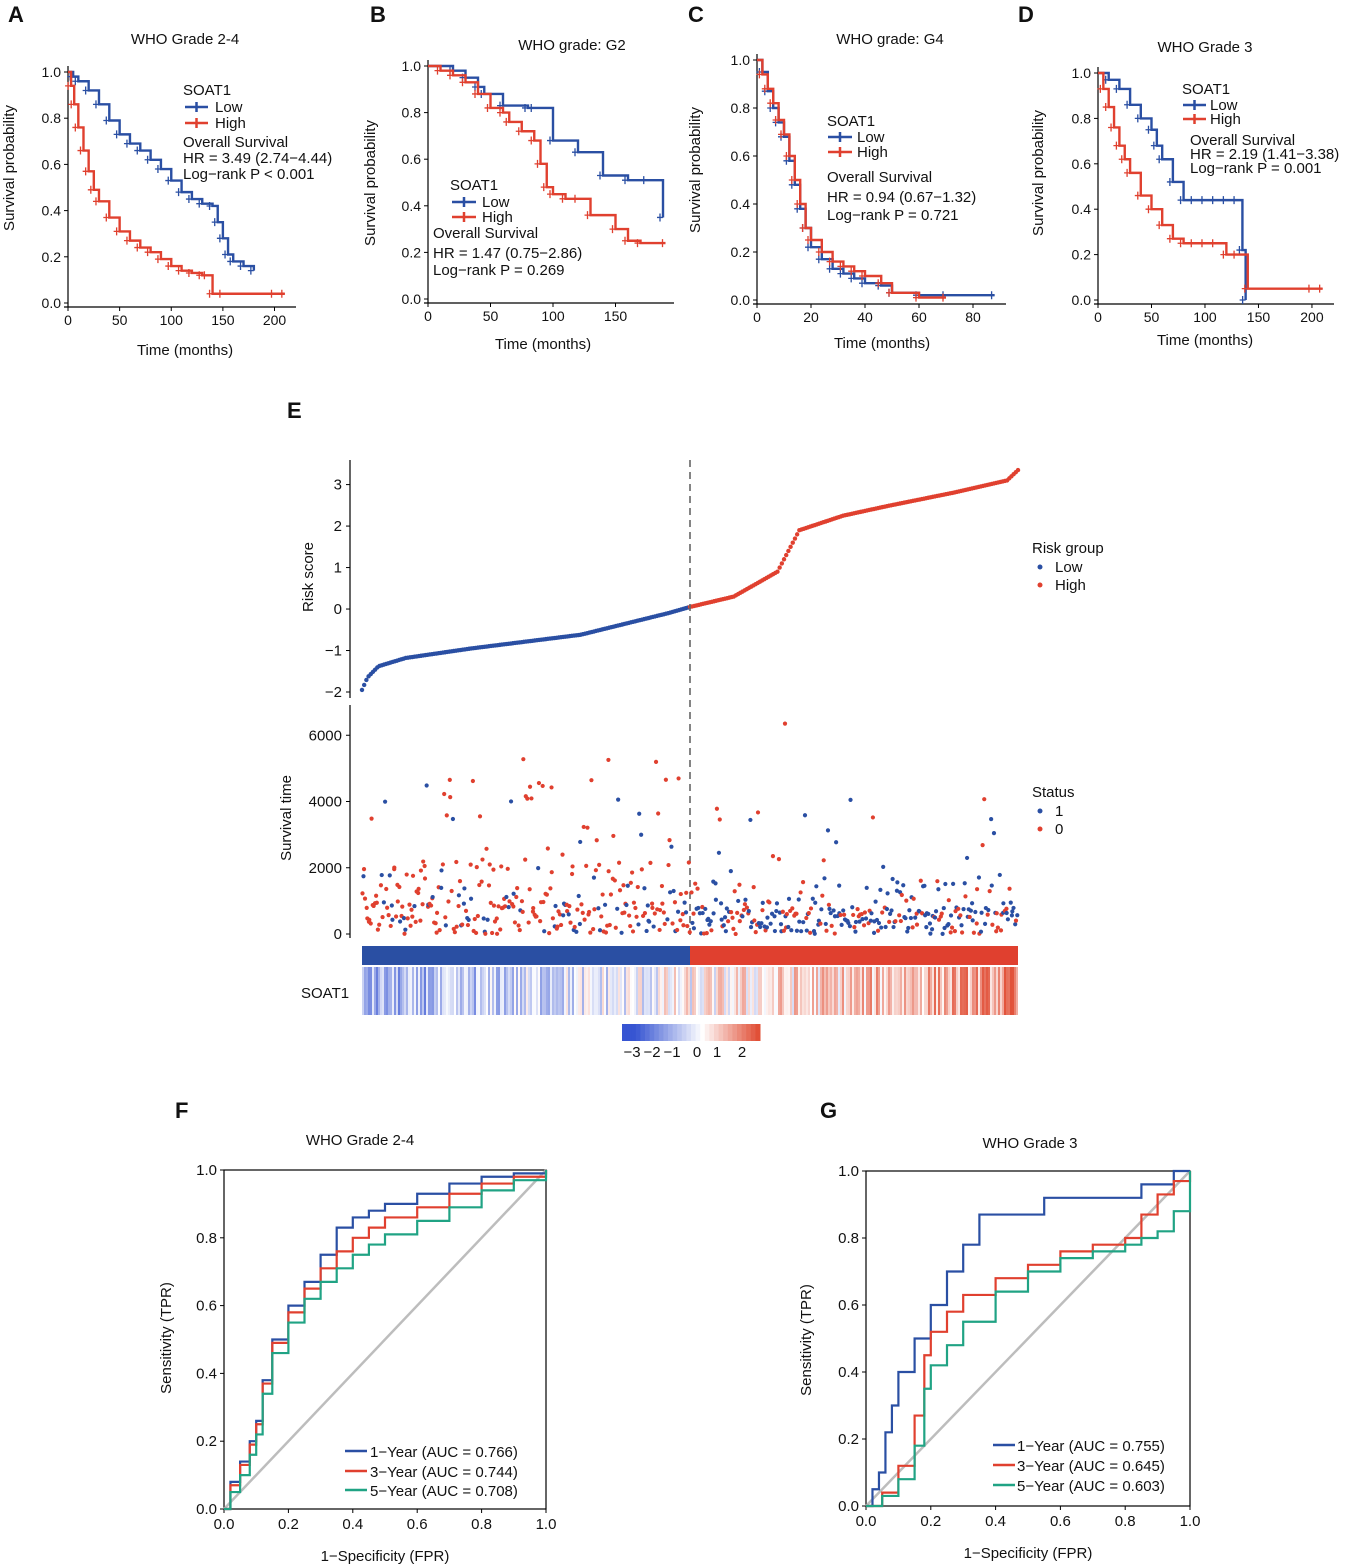 This screenshot has width=1358, height=1567. What do you see at coordinates (879, 177) in the screenshot?
I see `stat-line-1-c: Overall Survival` at bounding box center [879, 177].